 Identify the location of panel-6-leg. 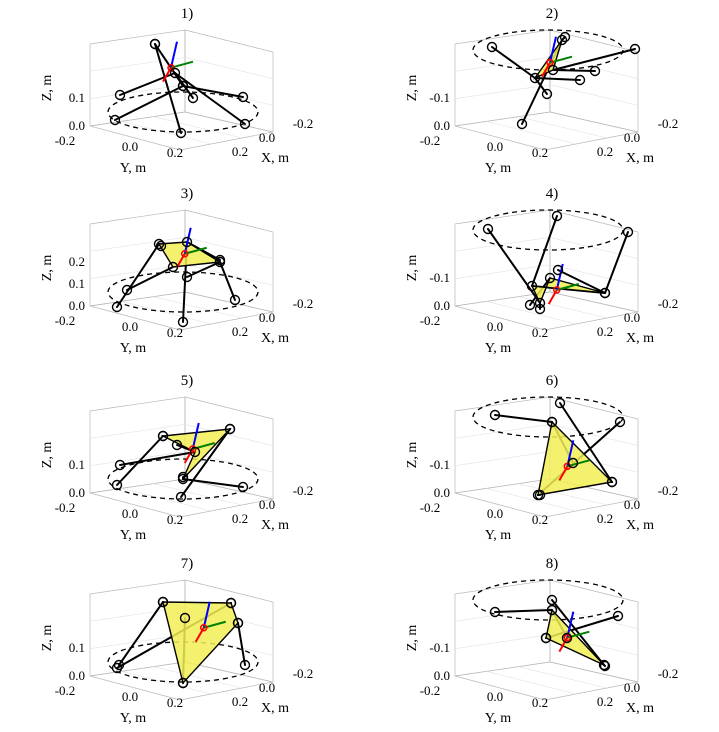
(586, 442).